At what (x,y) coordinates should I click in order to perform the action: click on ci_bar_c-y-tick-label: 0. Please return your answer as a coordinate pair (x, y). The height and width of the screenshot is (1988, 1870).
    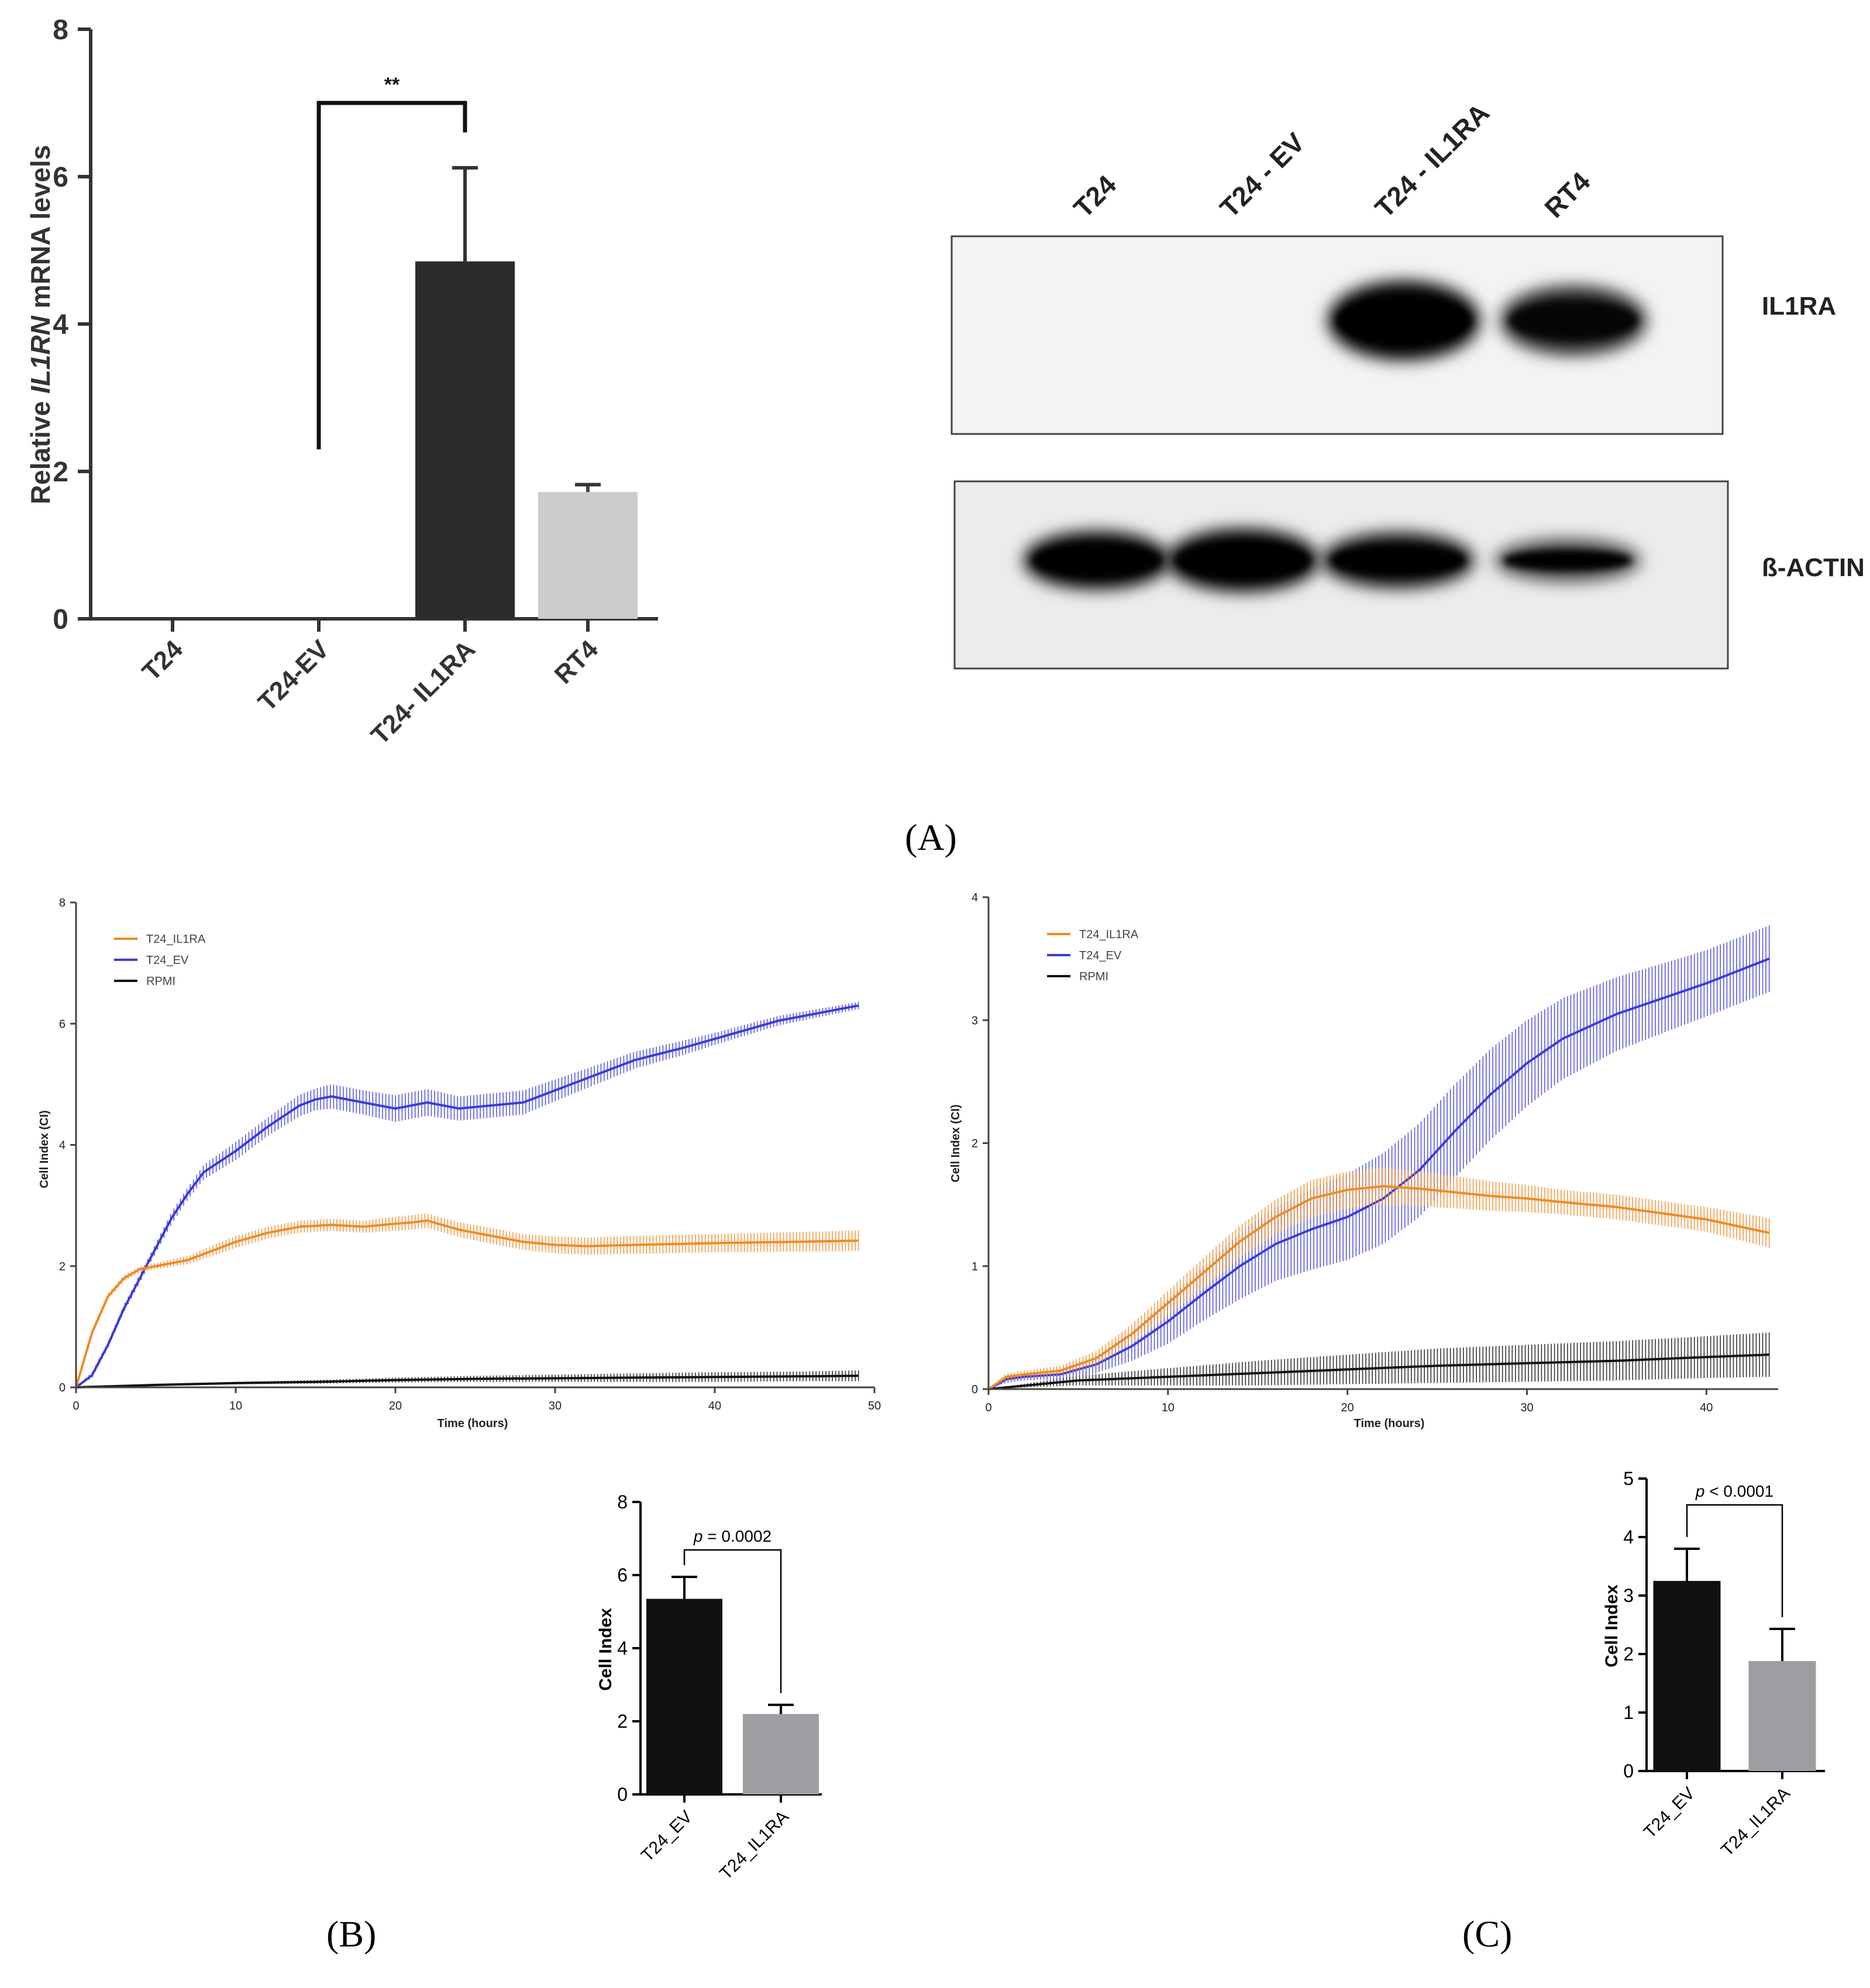
    Looking at the image, I should click on (1629, 1771).